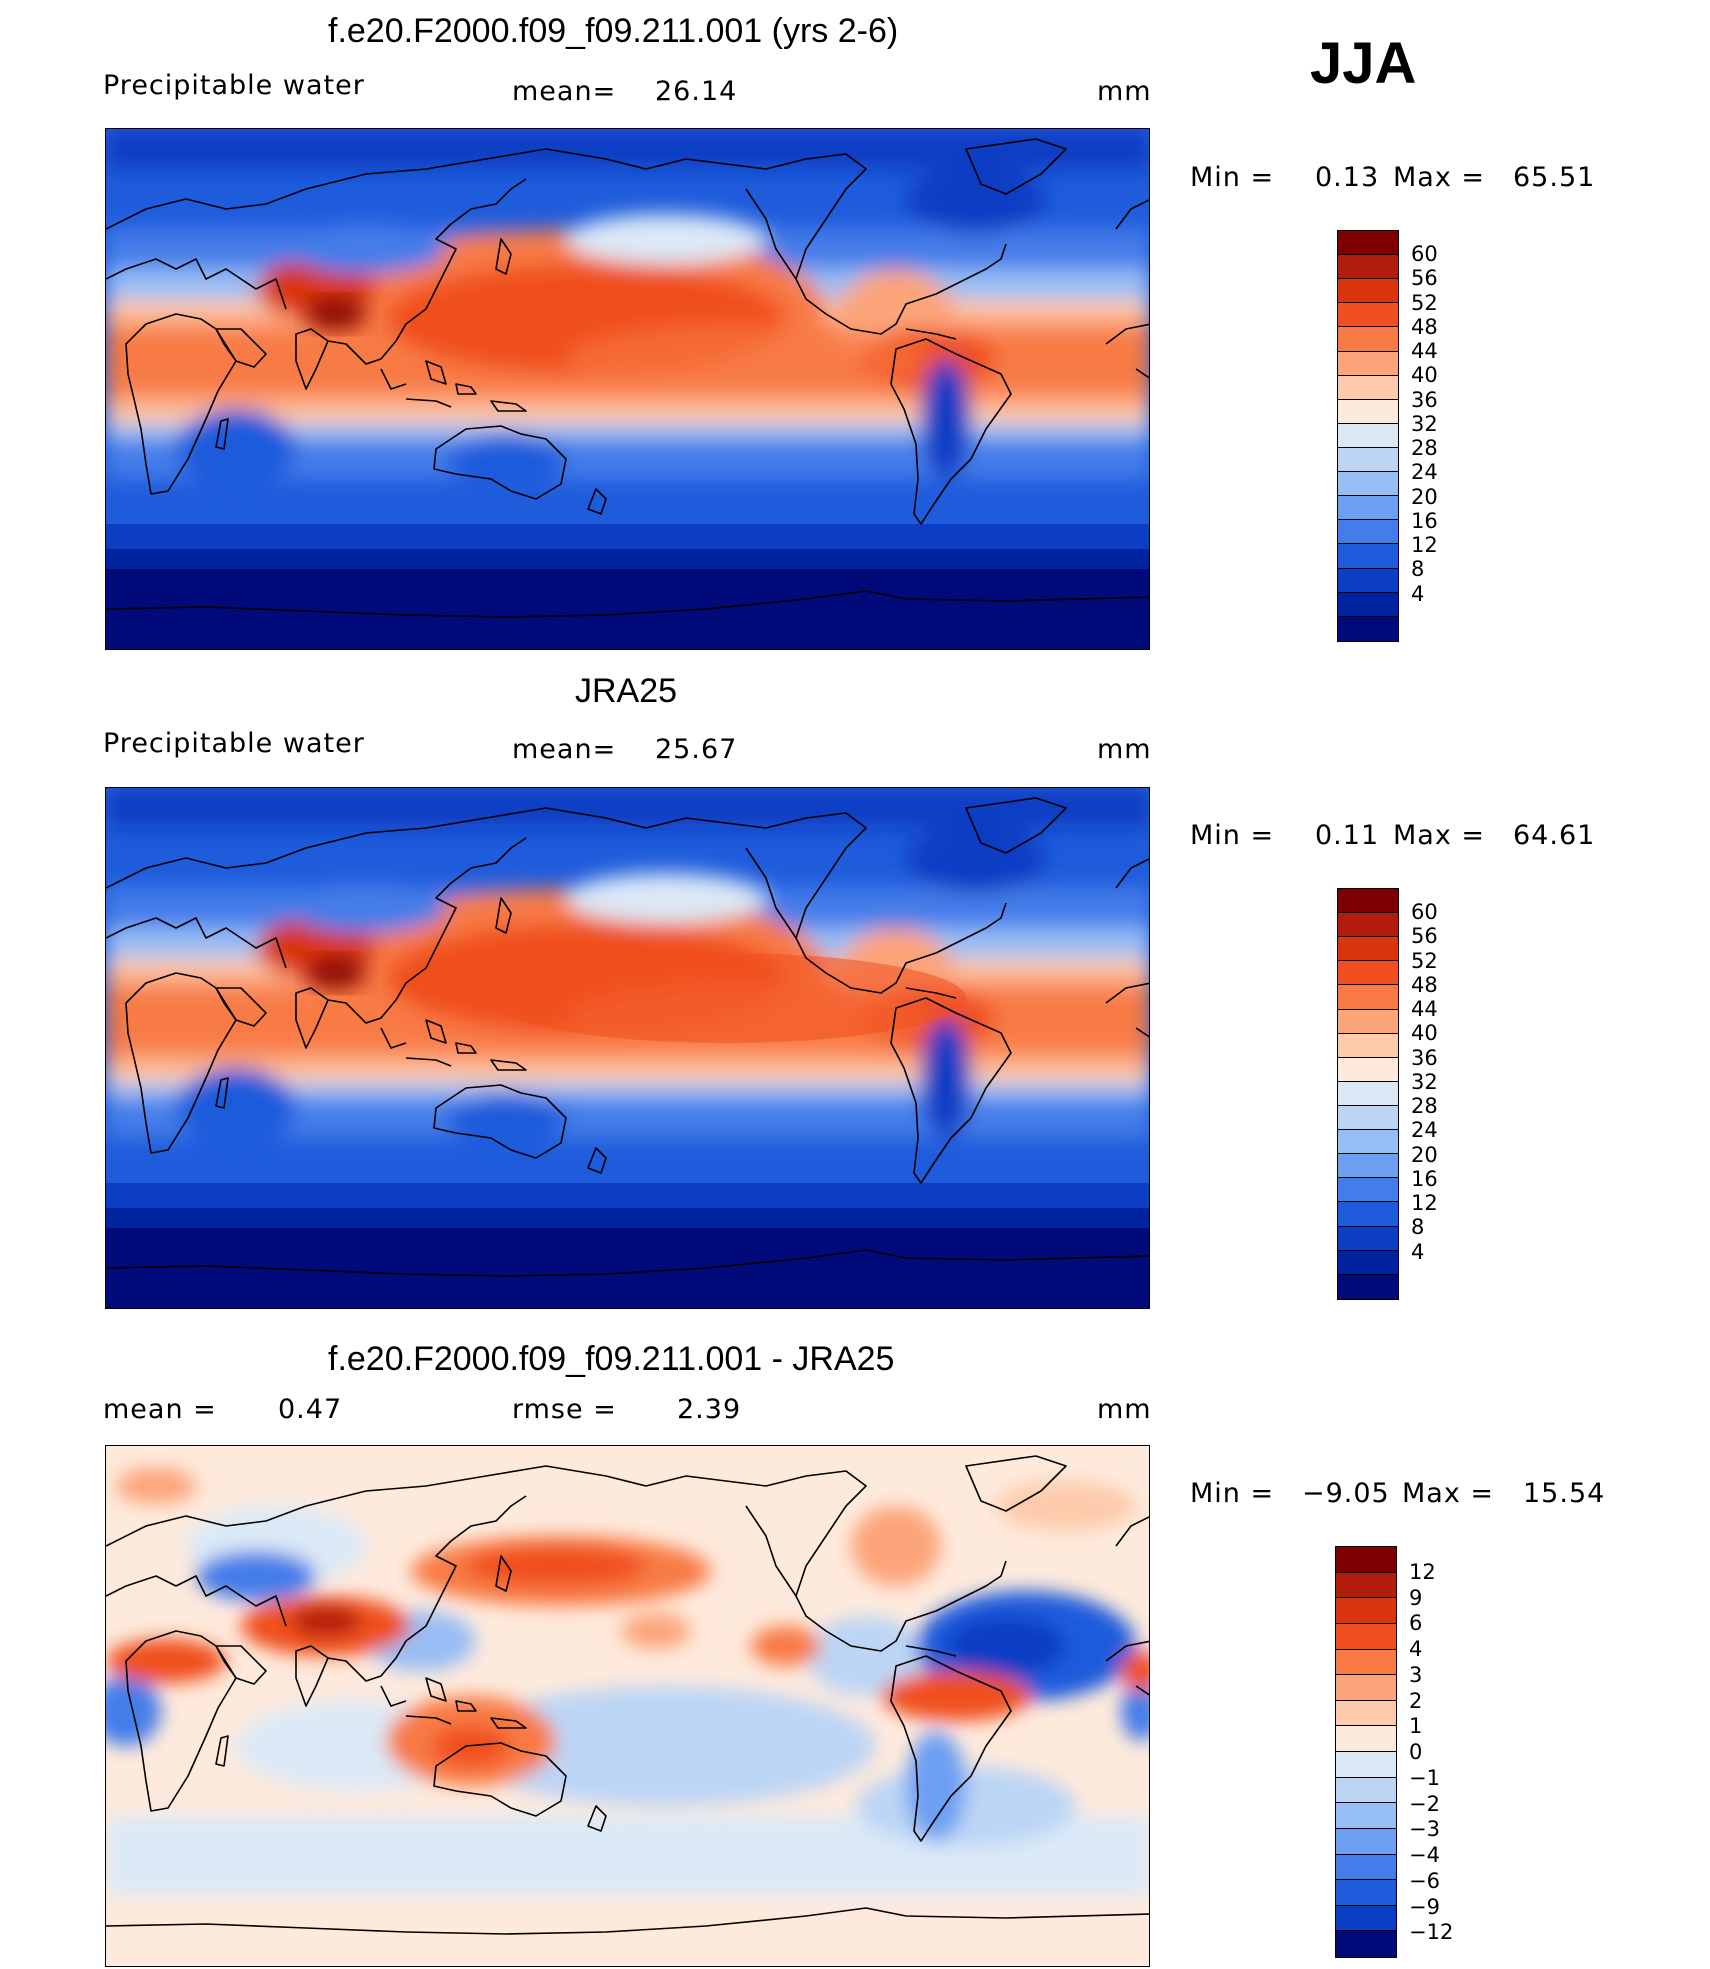 This screenshot has height=1969, width=1710. I want to click on panel3-units: mm, so click(1124, 1409).